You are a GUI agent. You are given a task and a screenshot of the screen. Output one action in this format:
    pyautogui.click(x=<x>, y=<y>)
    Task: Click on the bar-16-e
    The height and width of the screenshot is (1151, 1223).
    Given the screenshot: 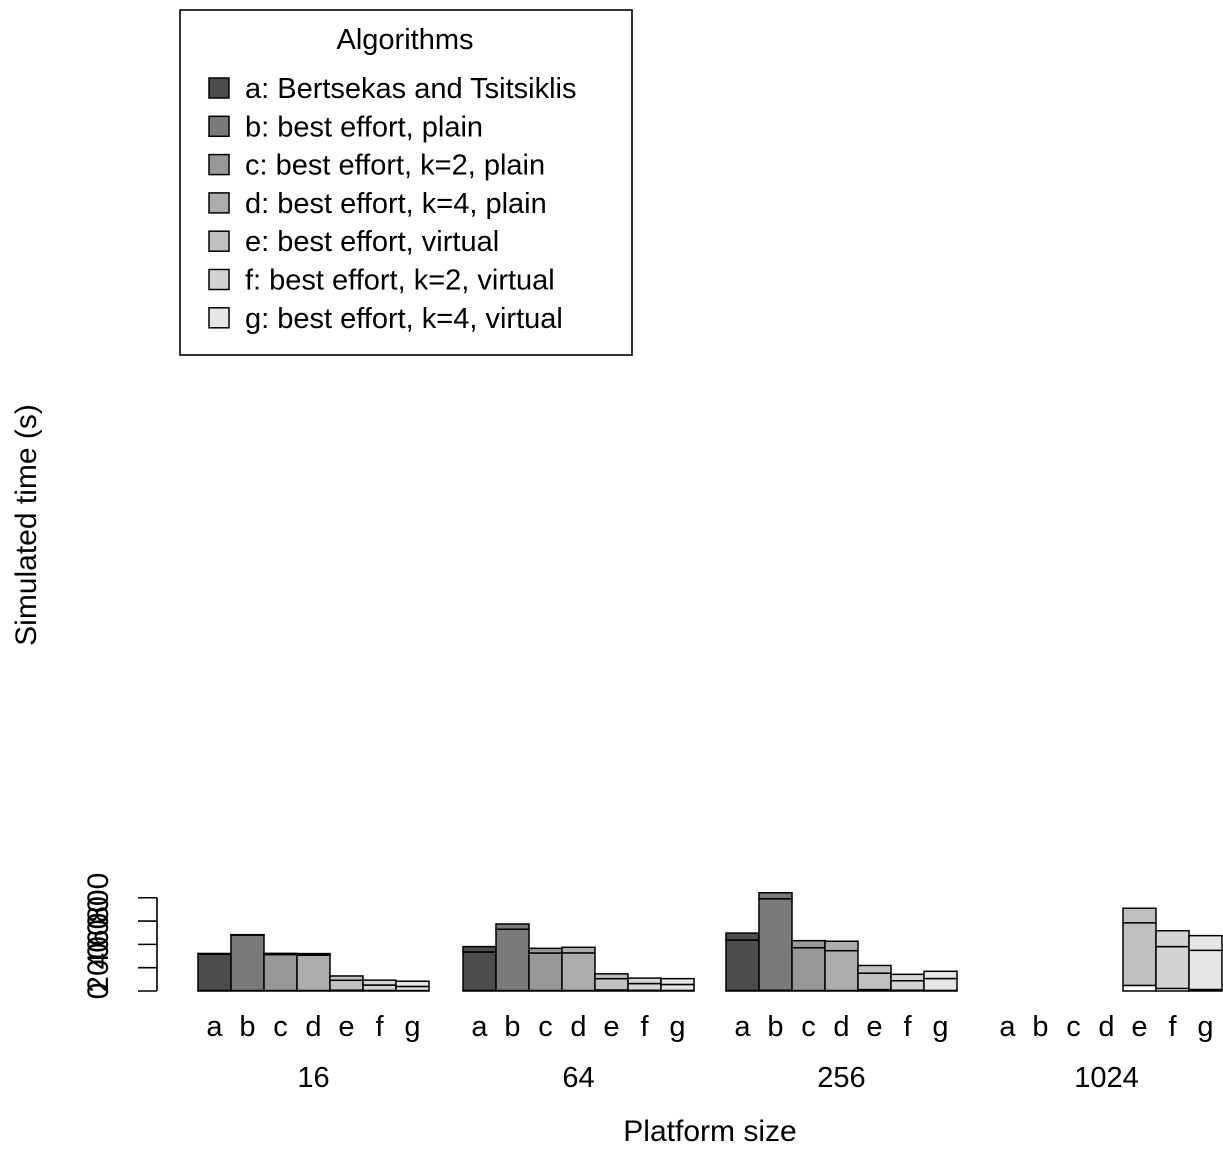 What is the action you would take?
    pyautogui.click(x=346, y=983)
    